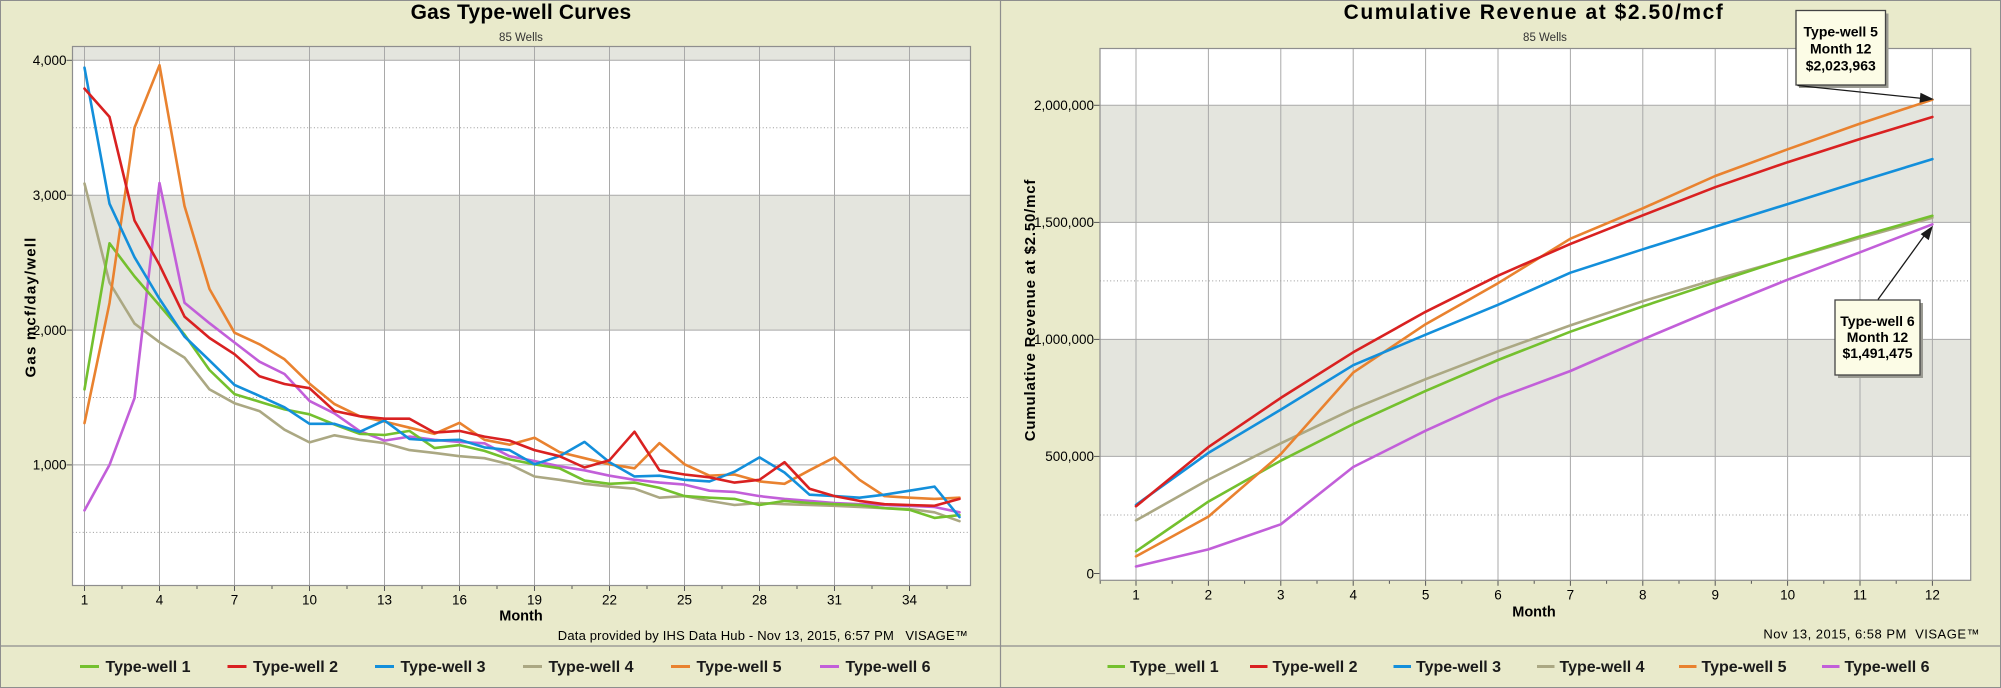 The width and height of the screenshot is (2001, 688). Describe the element at coordinates (50, 60) in the screenshot. I see `svg-text: 4,000` at that location.